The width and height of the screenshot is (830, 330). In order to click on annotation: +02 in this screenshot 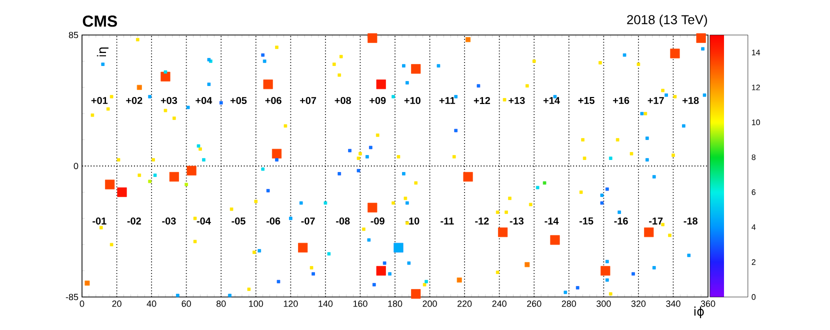, I will do `click(134, 100)`.